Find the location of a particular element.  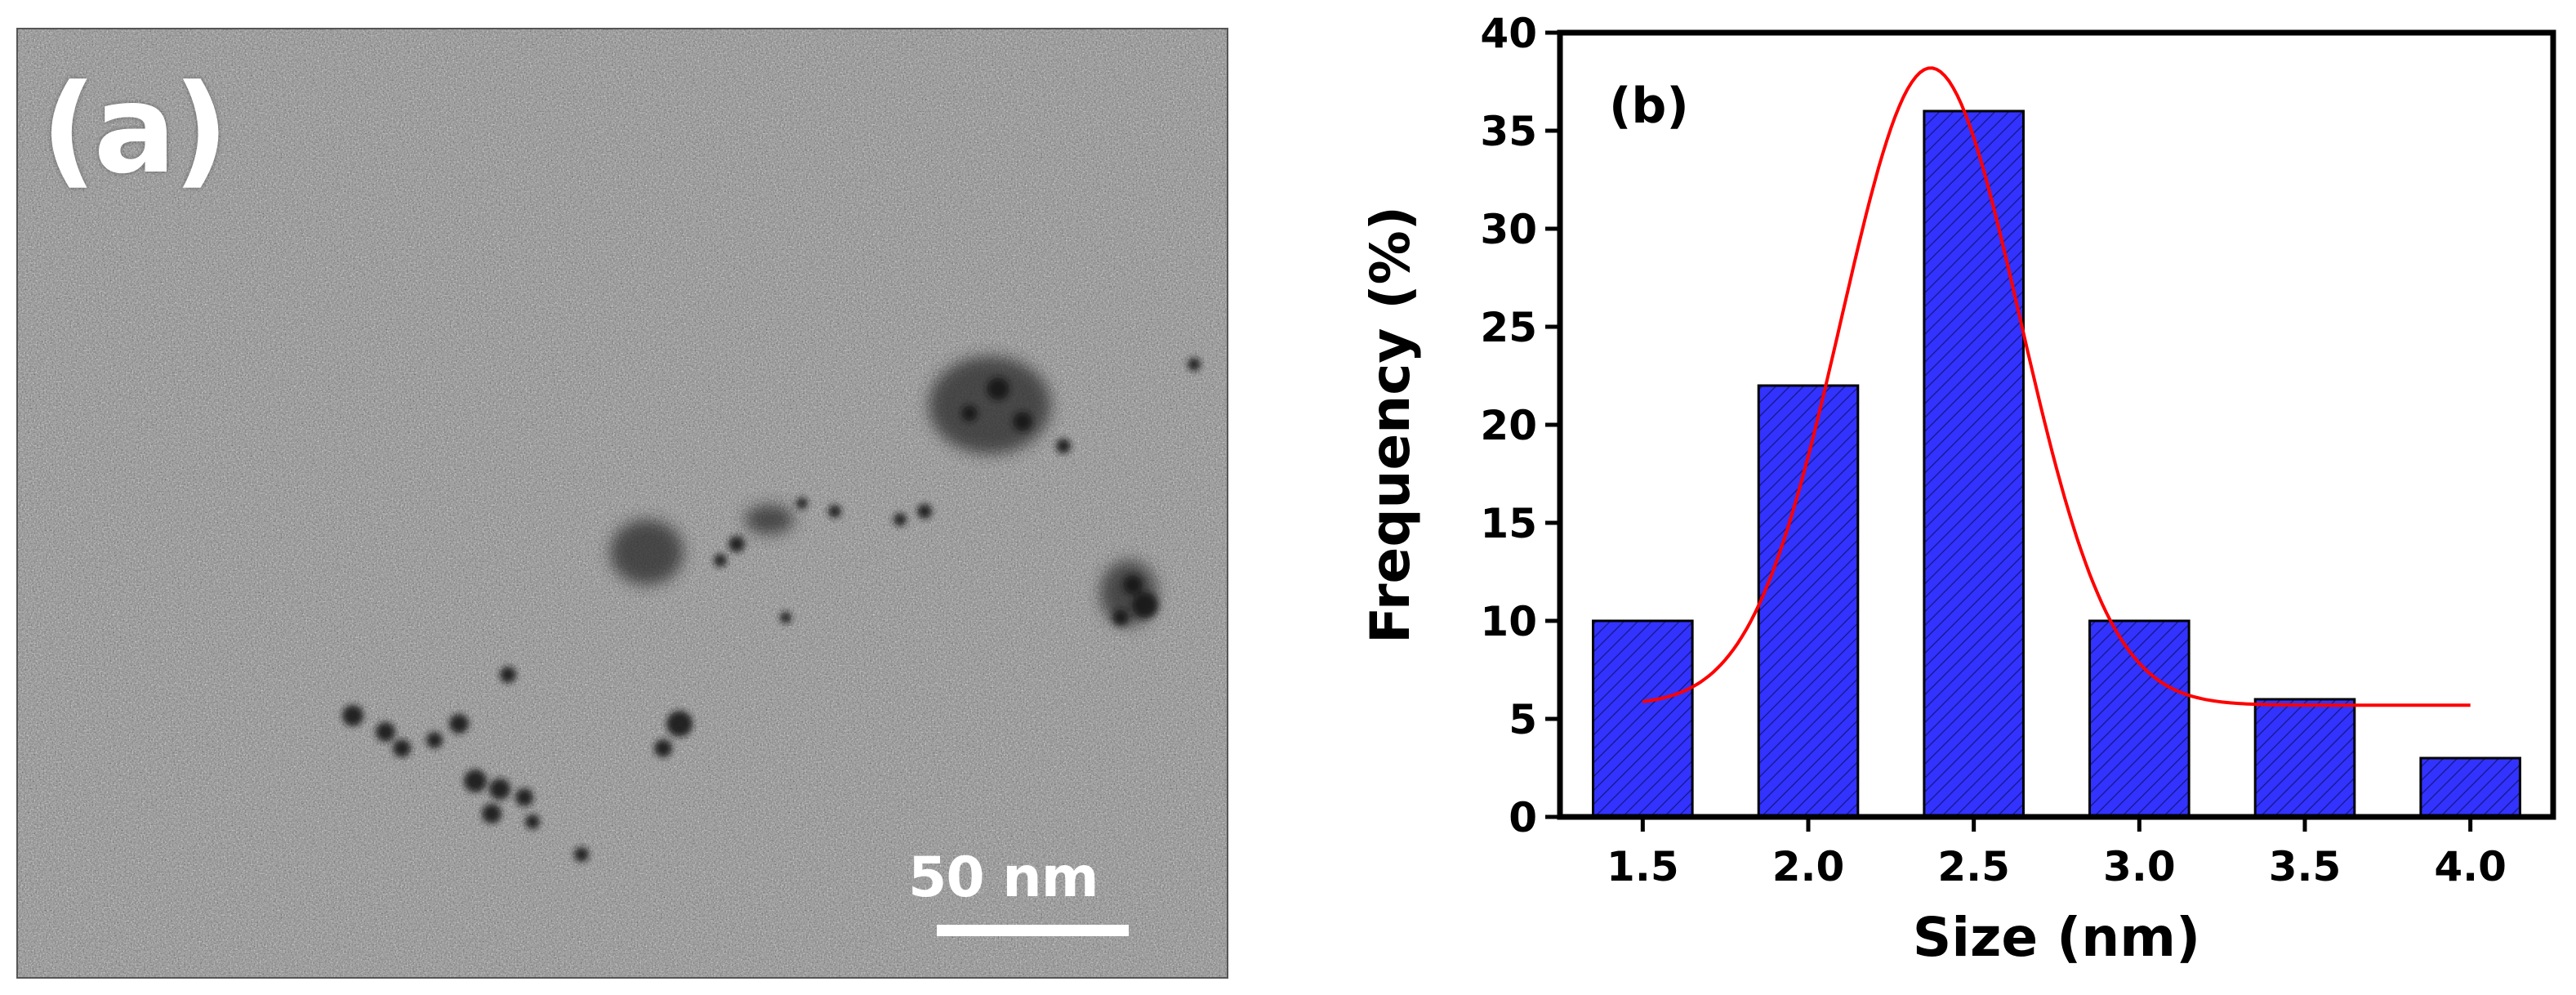

y-tick-label: 40 is located at coordinates (1508, 33).